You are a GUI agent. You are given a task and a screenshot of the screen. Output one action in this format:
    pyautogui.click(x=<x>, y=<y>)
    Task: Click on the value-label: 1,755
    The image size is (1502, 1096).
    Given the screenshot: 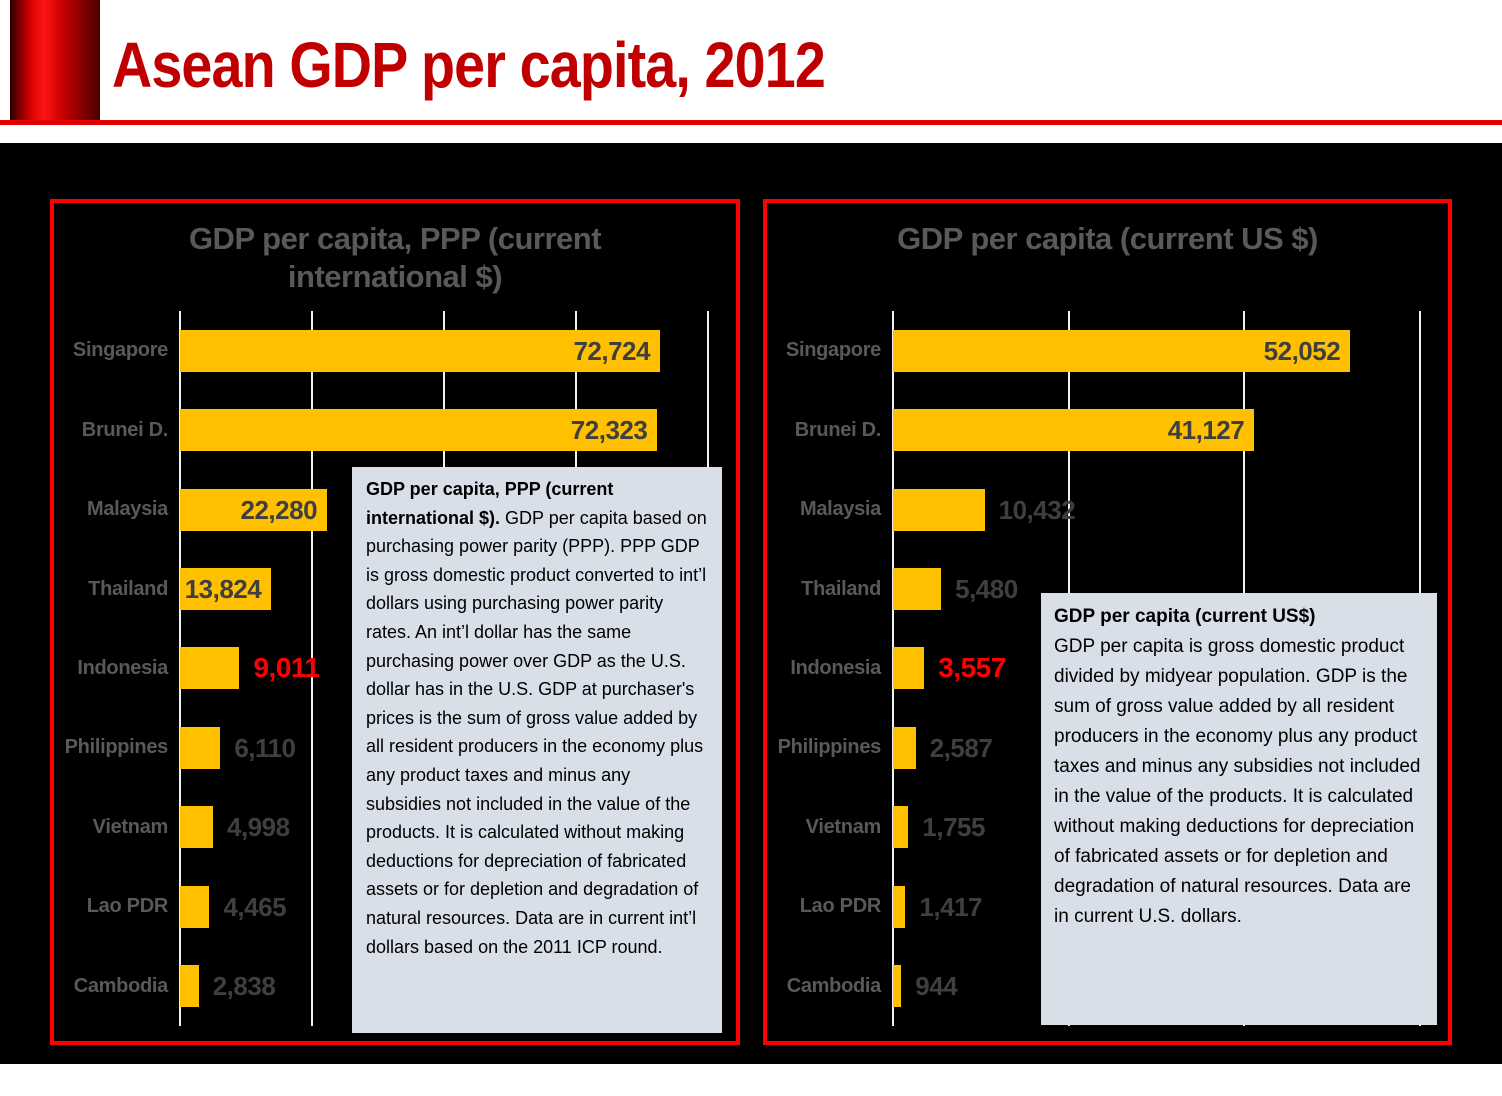 What is the action you would take?
    pyautogui.click(x=953, y=827)
    